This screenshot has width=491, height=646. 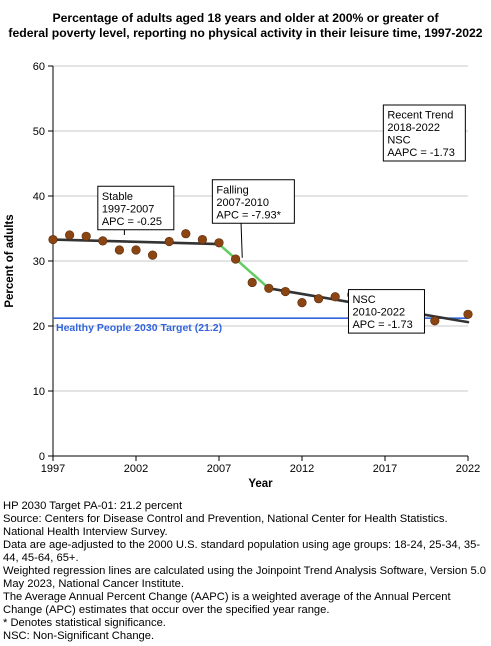 What do you see at coordinates (382, 325) in the screenshot?
I see `annotation-text: APC = -1.73` at bounding box center [382, 325].